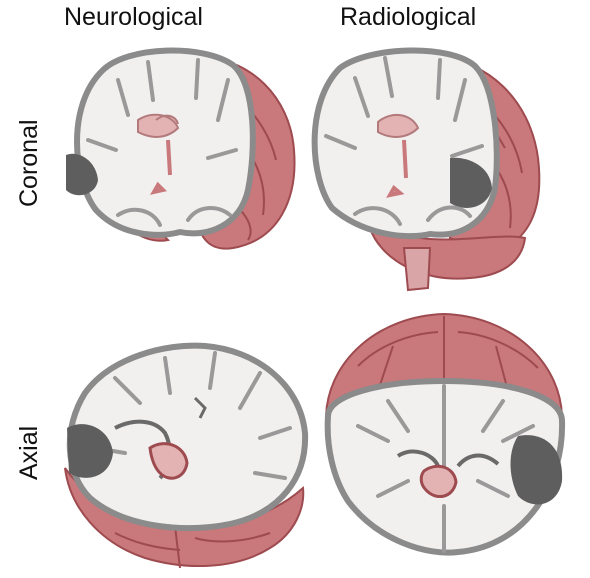  I want to click on column-label-radiological: Radiological, so click(408, 17).